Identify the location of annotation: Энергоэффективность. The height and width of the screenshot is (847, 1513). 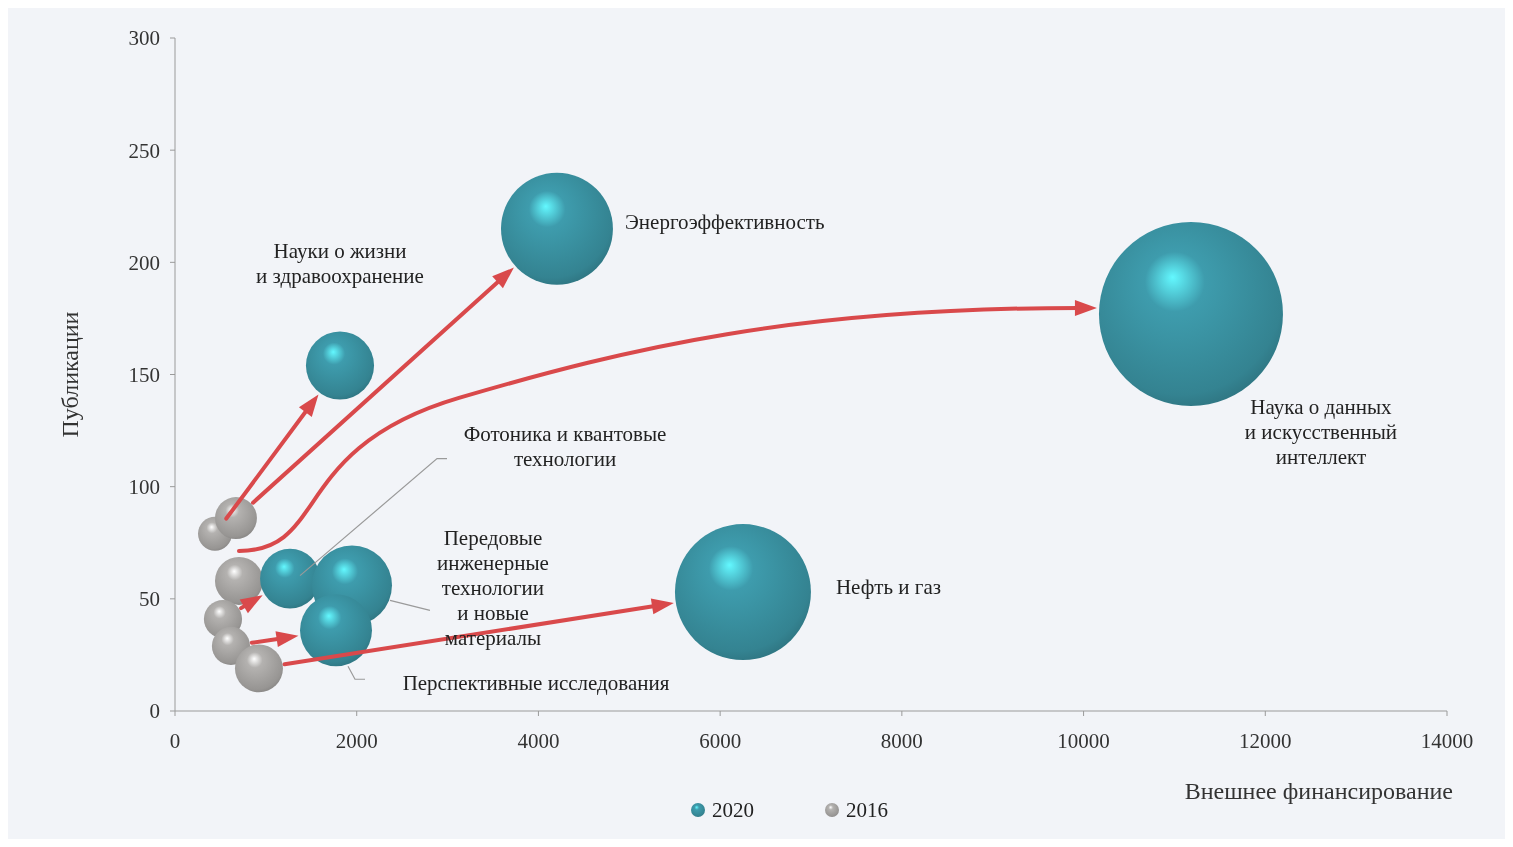
(724, 221).